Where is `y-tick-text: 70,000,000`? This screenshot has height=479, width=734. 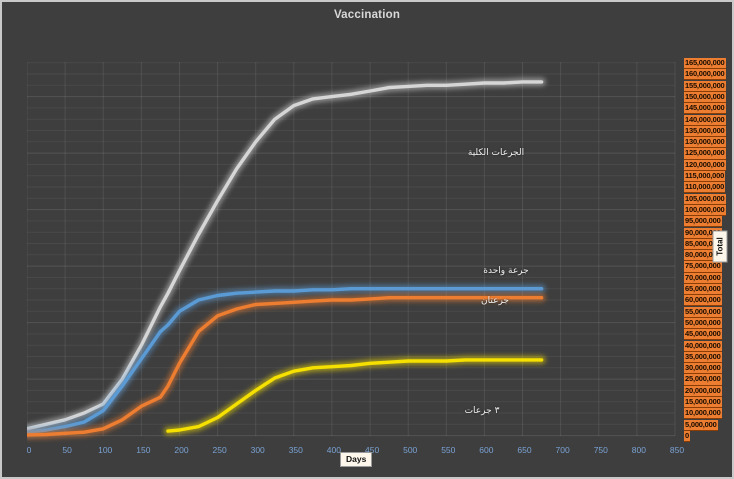
y-tick-text: 70,000,000 is located at coordinates (703, 278).